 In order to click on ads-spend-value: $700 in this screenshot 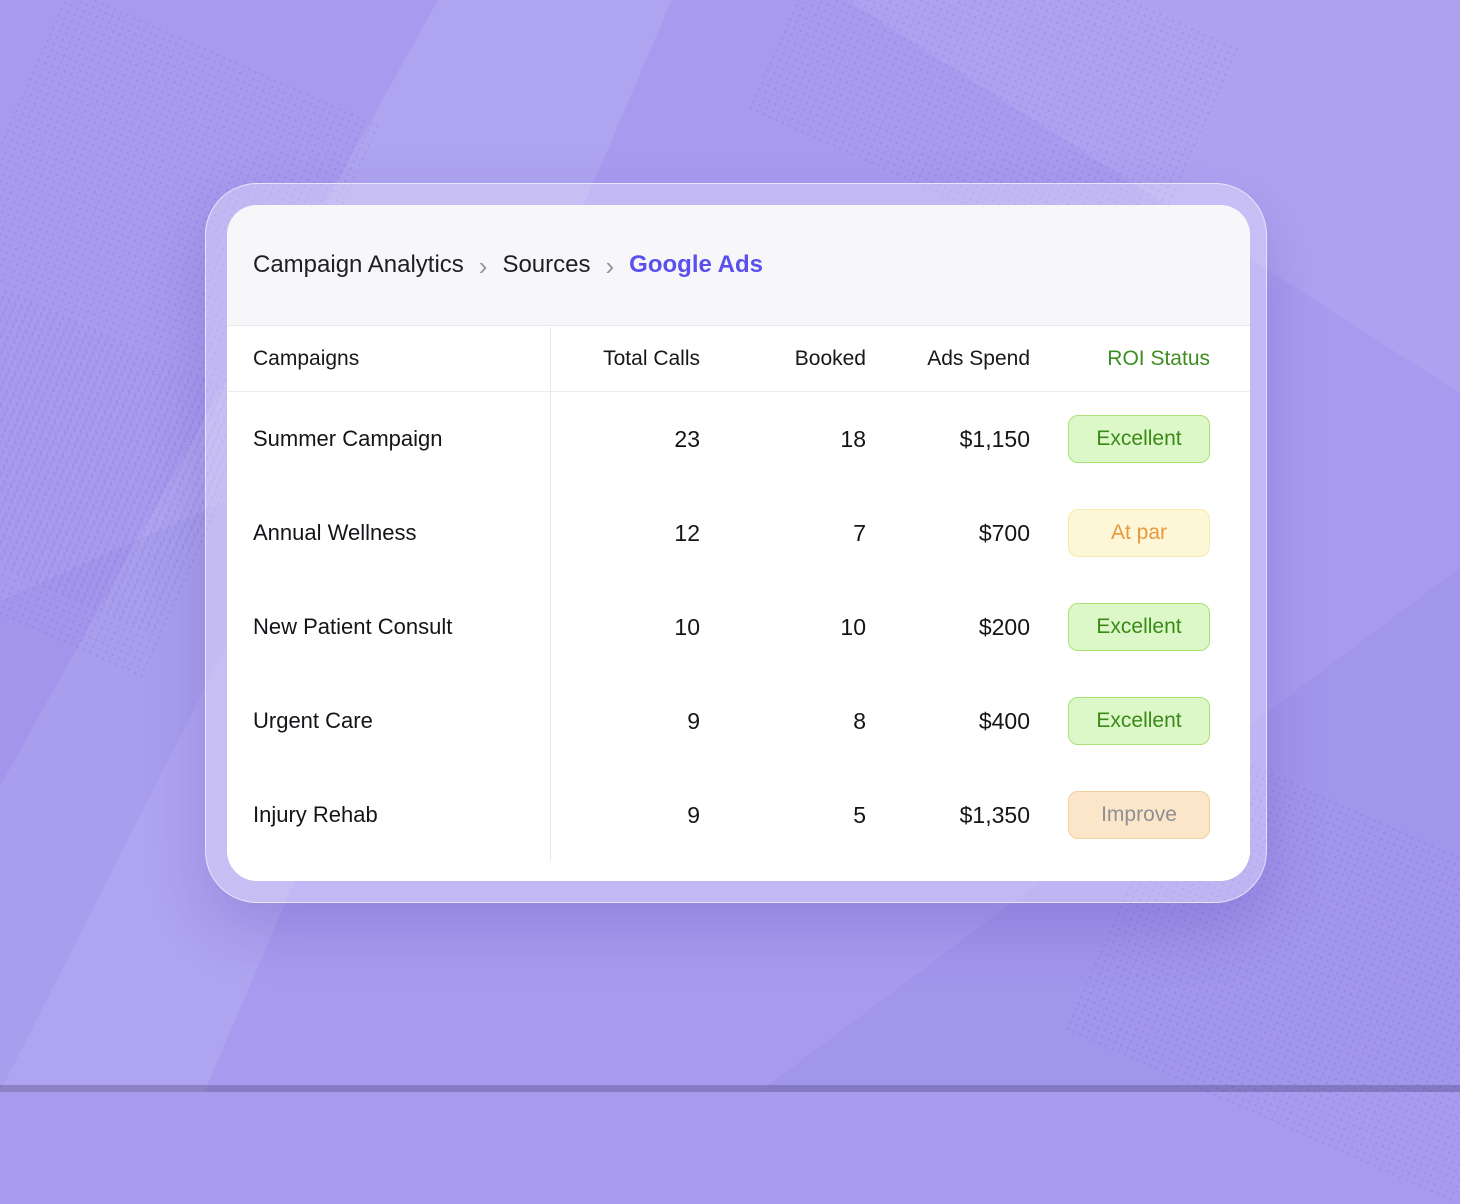, I will do `click(1004, 532)`.